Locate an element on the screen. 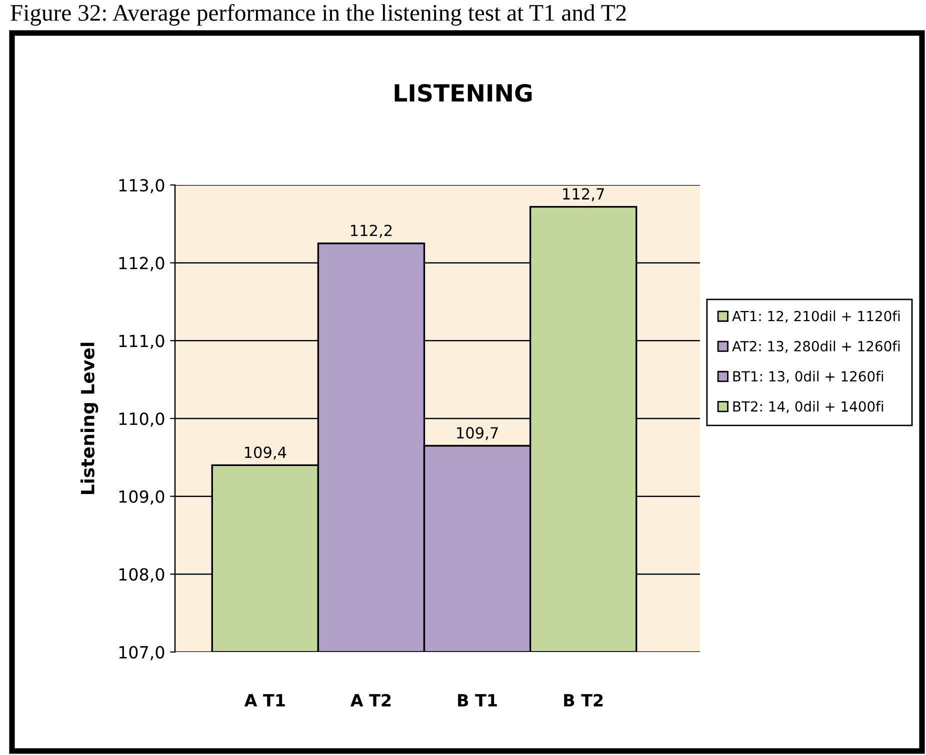  y-tick-label: 107,0 is located at coordinates (141, 653).